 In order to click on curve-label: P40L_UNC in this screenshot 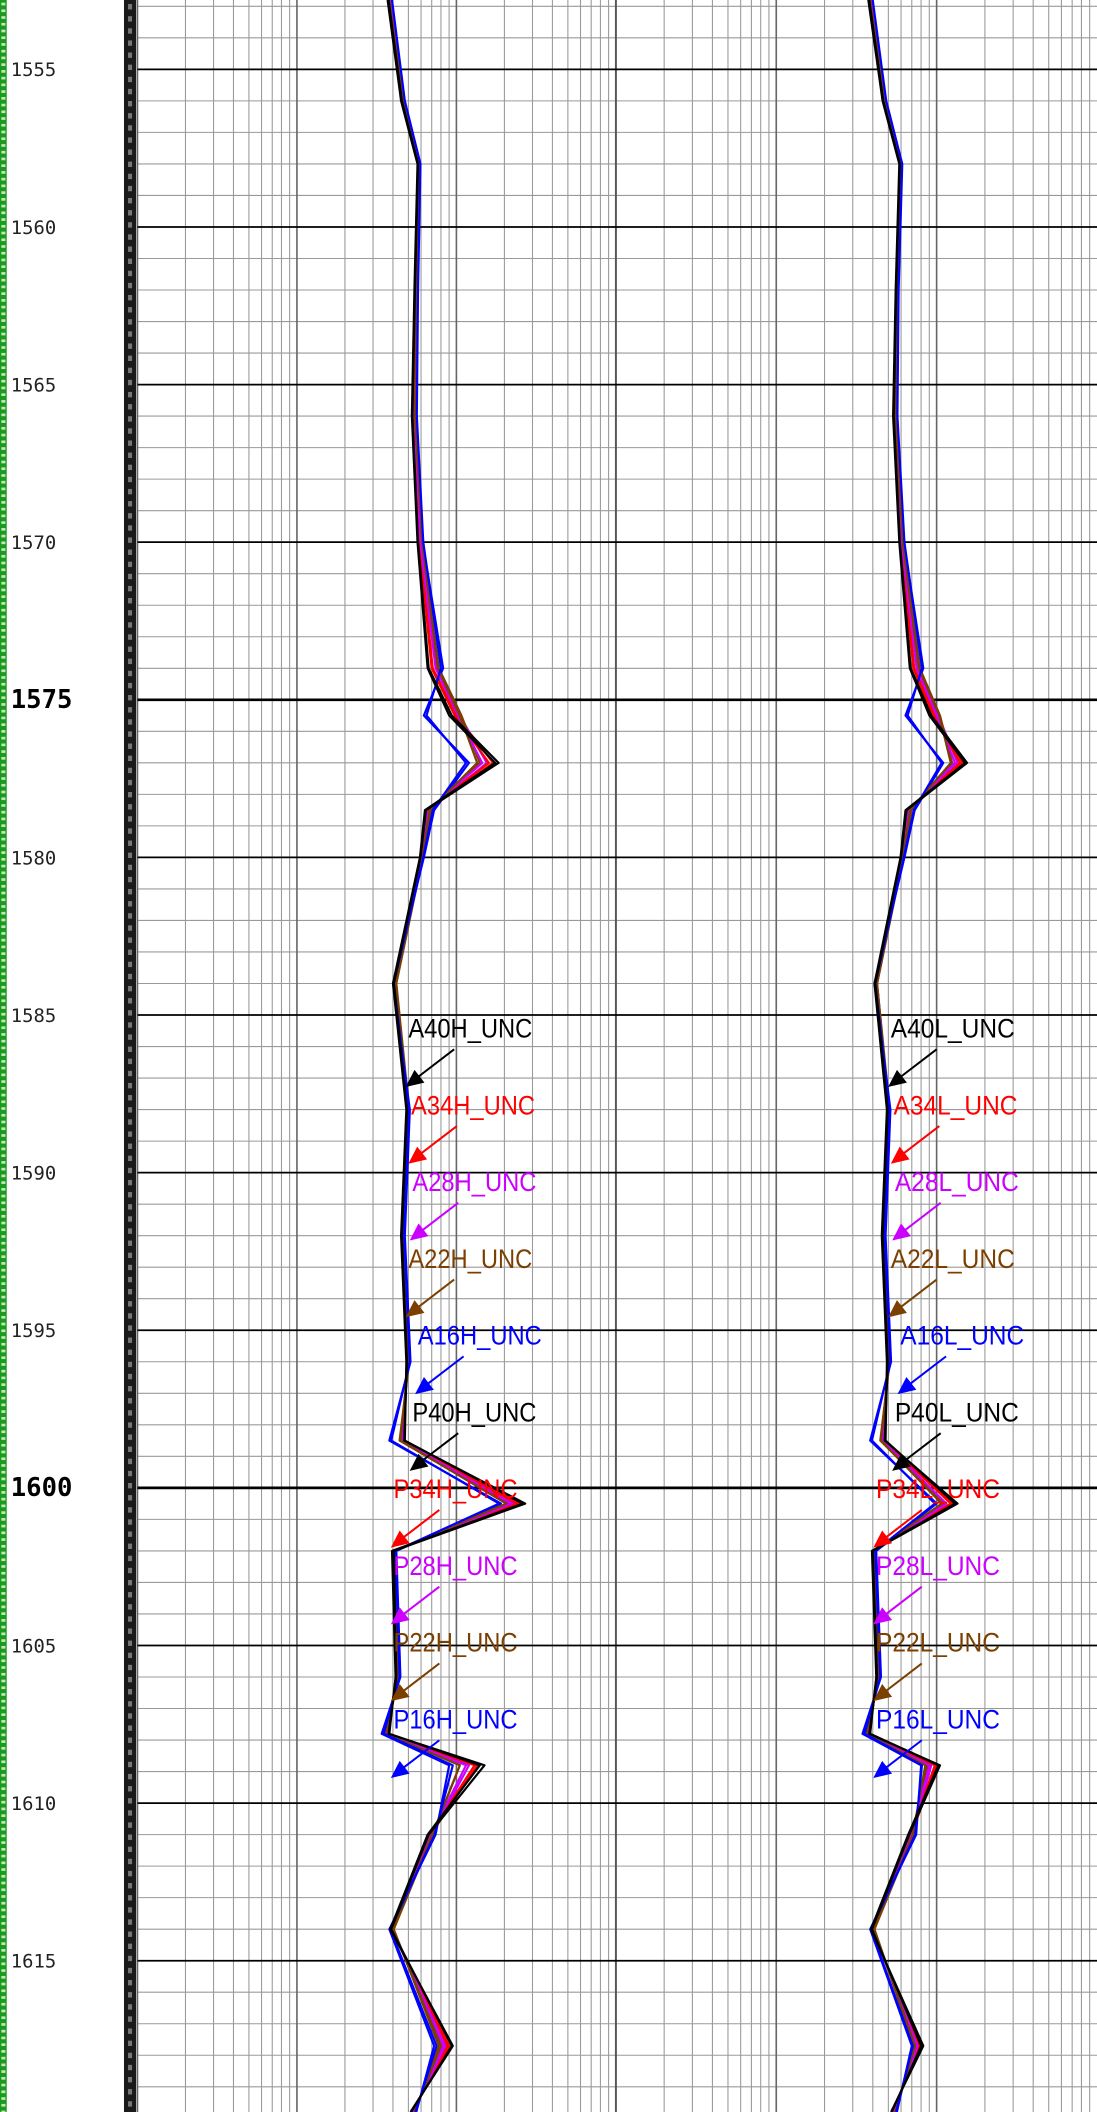, I will do `click(957, 1412)`.